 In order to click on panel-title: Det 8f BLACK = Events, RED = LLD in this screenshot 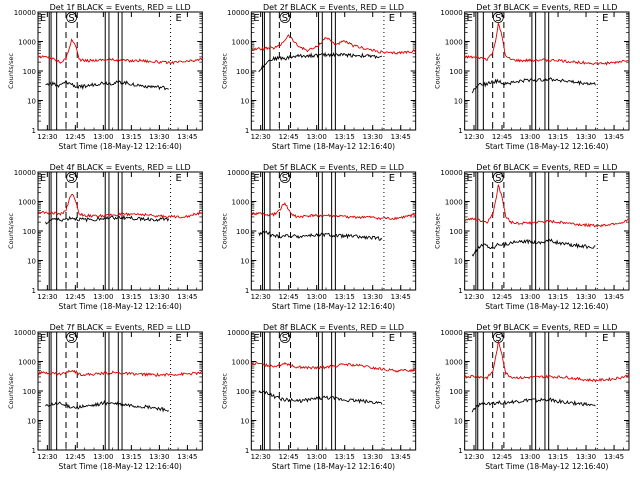, I will do `click(333, 327)`.